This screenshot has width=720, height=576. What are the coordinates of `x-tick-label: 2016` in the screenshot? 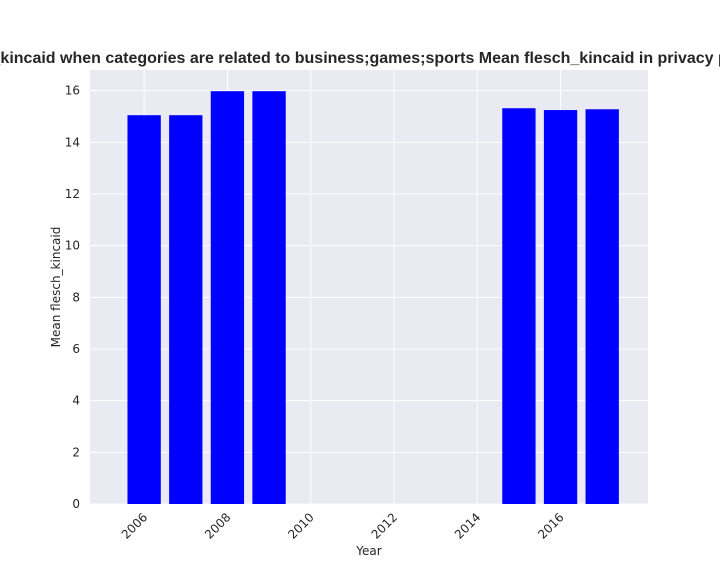 It's located at (550, 525).